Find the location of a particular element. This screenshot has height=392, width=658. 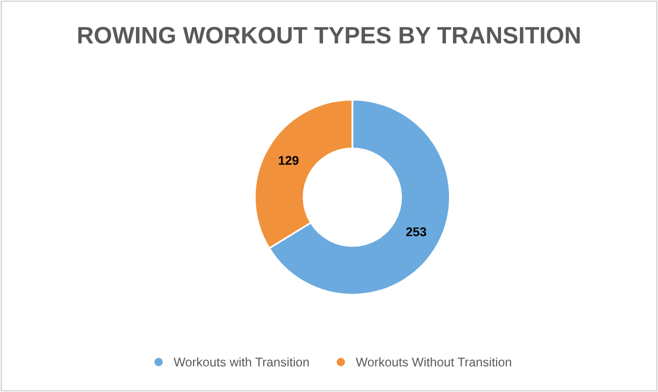

data-label: 129 is located at coordinates (288, 160).